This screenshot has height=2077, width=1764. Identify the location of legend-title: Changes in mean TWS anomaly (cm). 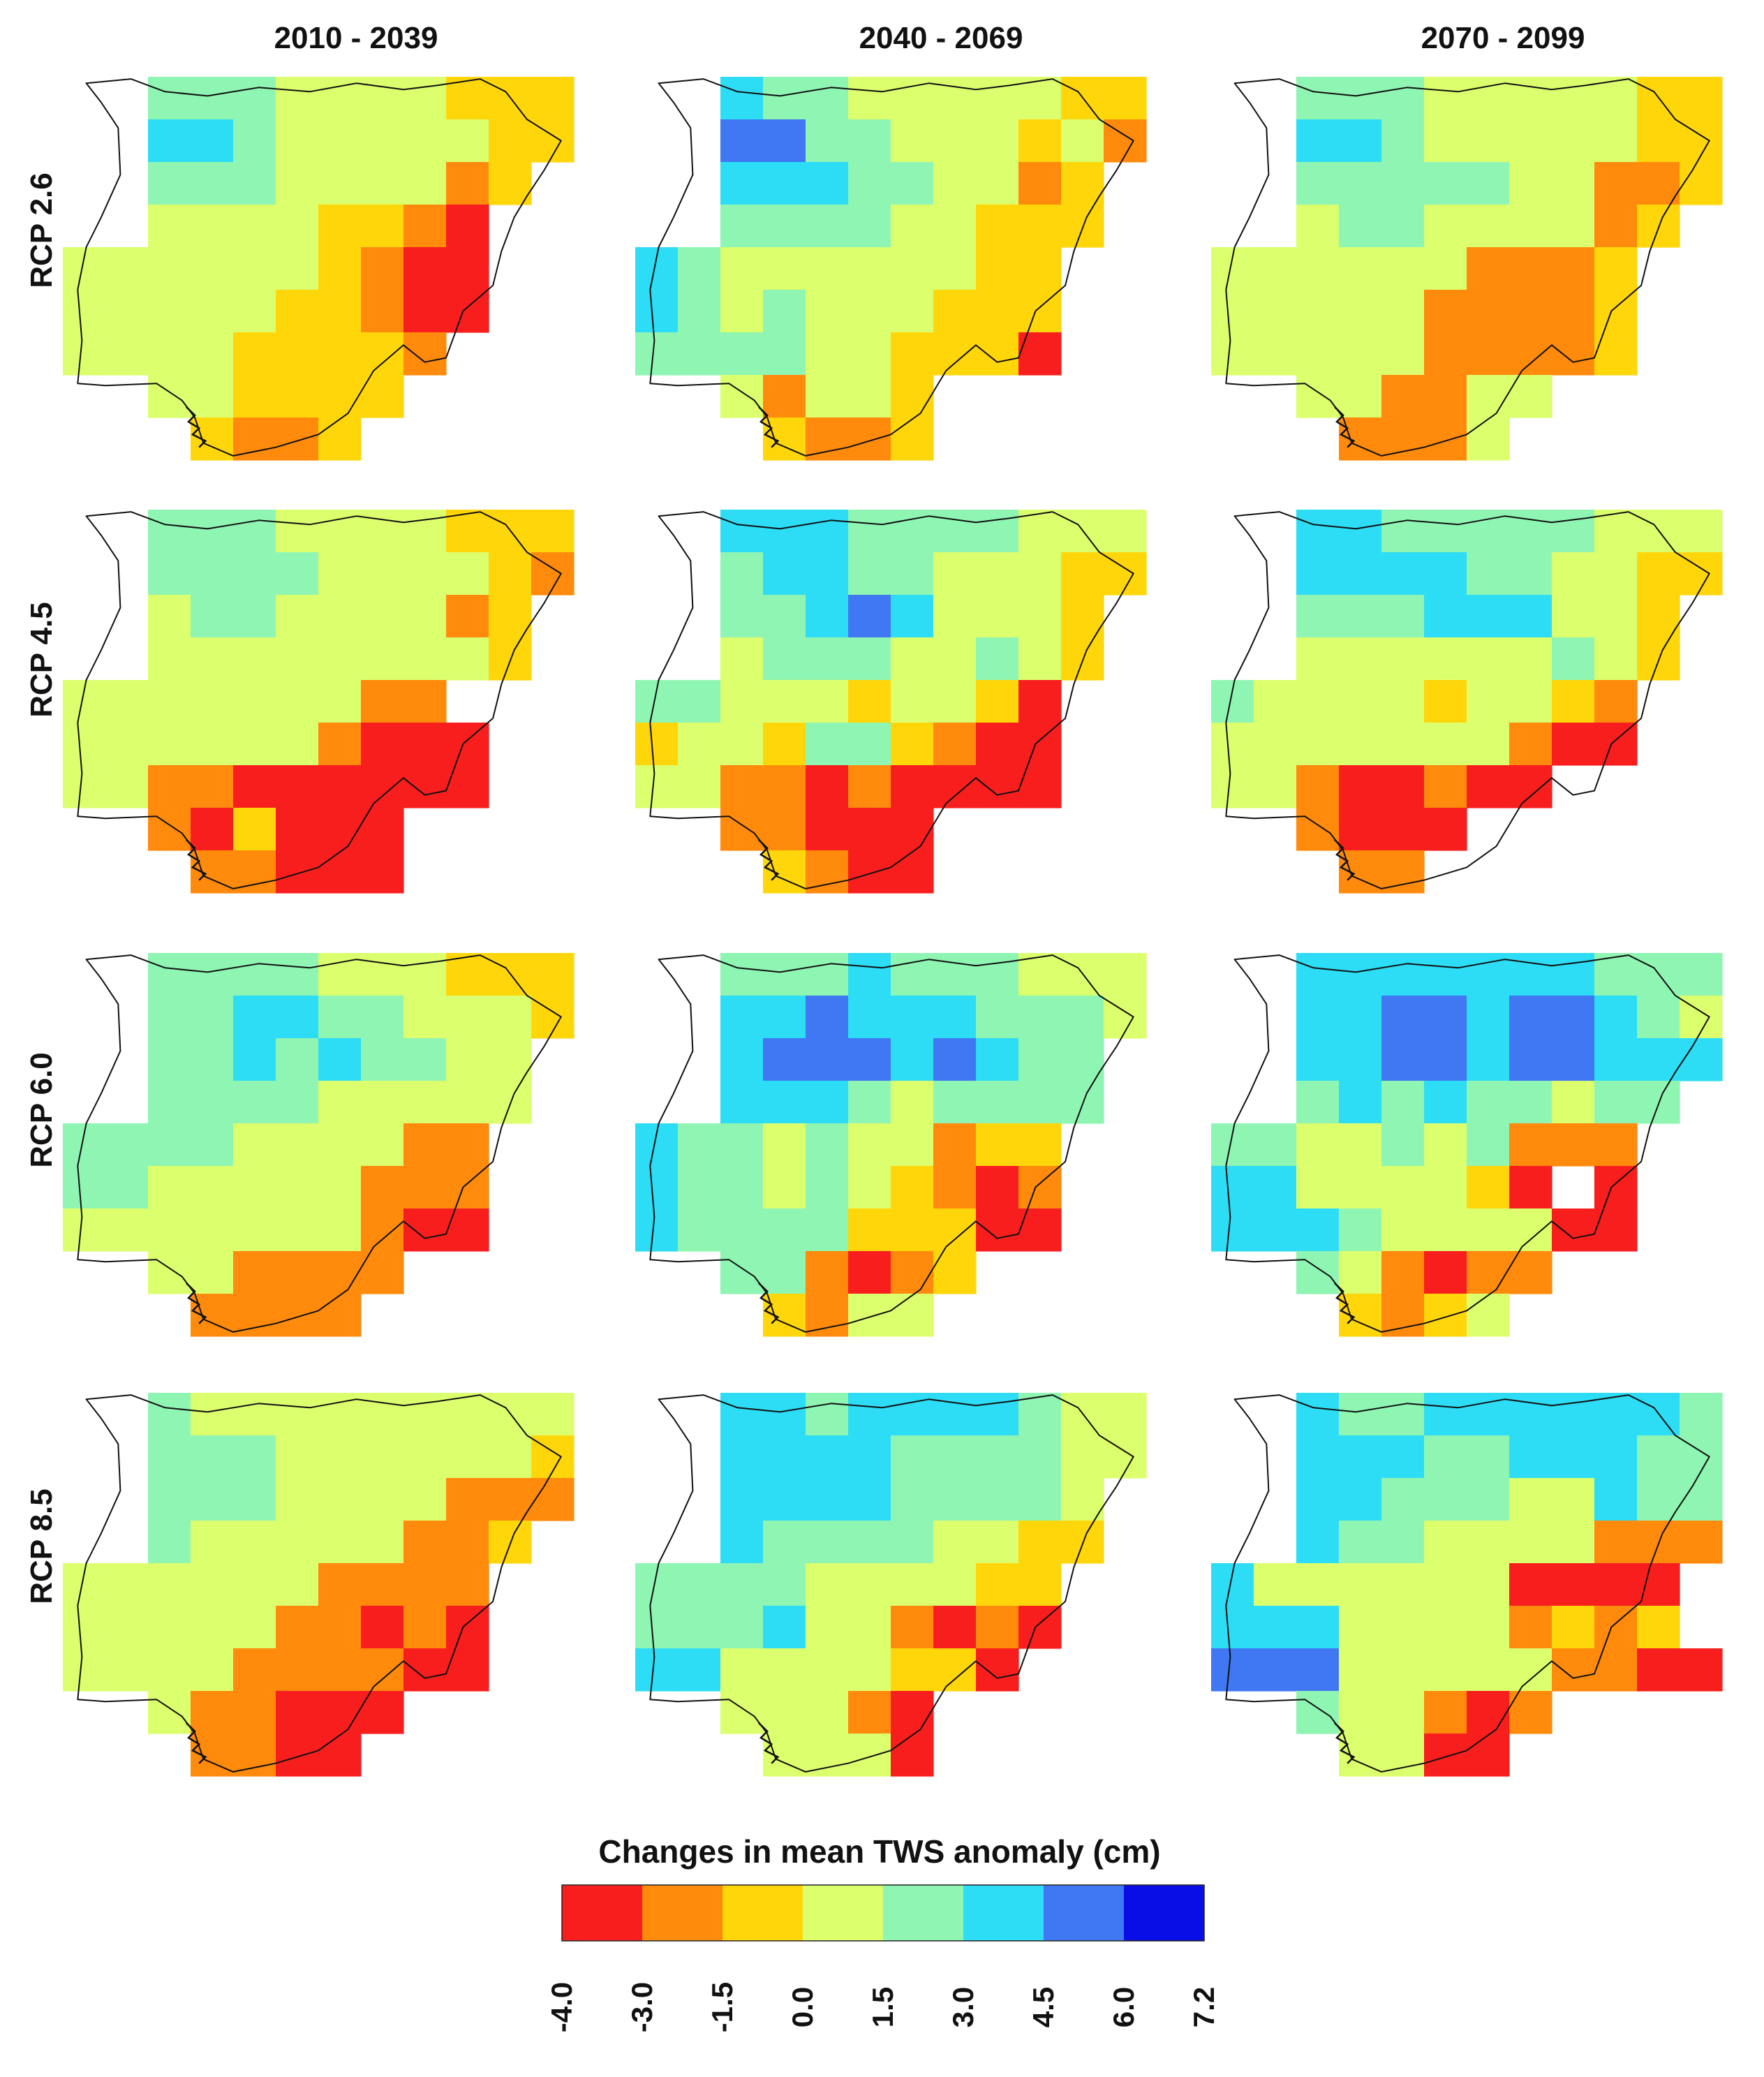
(879, 1852).